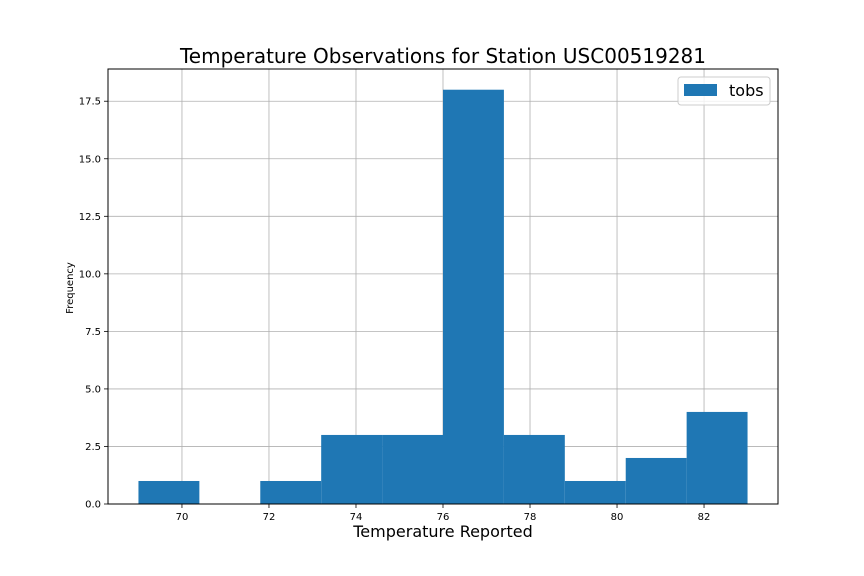 The width and height of the screenshot is (864, 576). Describe the element at coordinates (90, 159) in the screenshot. I see `y-tick-label: 15.0` at that location.